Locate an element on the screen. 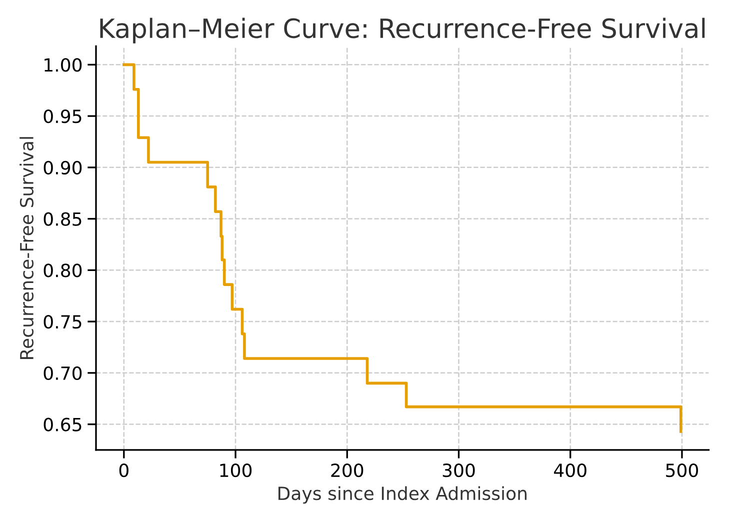  x-tick-label: 100 is located at coordinates (236, 470).